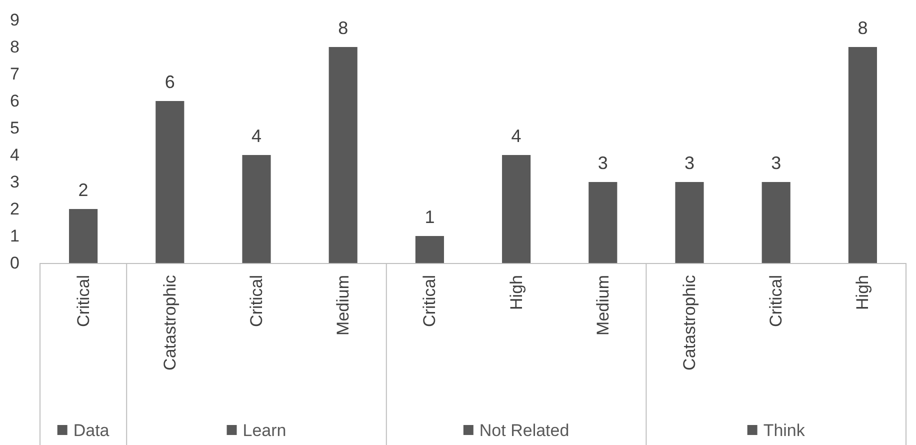  What do you see at coordinates (524, 430) in the screenshot?
I see `legend-label: Not Related` at bounding box center [524, 430].